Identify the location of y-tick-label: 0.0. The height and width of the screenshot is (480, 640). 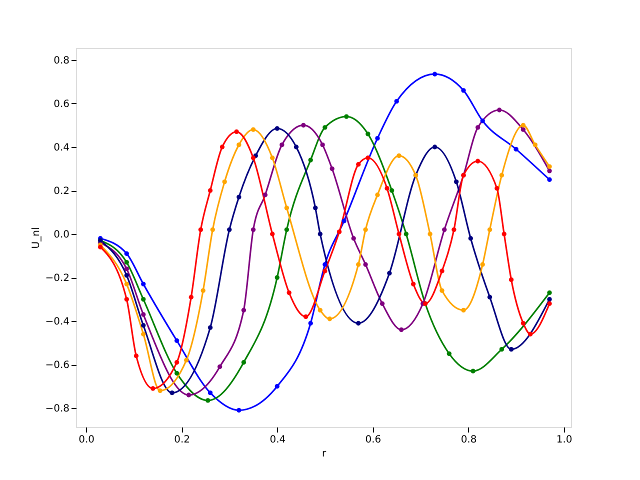
(62, 235).